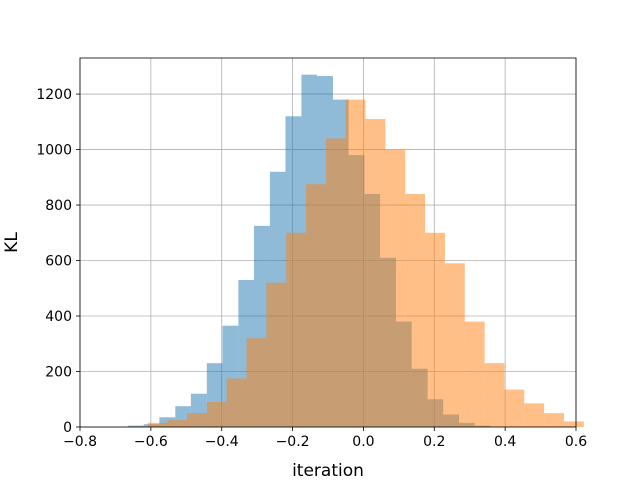 This screenshot has height=480, width=640. I want to click on y-tick-label: 200, so click(58, 373).